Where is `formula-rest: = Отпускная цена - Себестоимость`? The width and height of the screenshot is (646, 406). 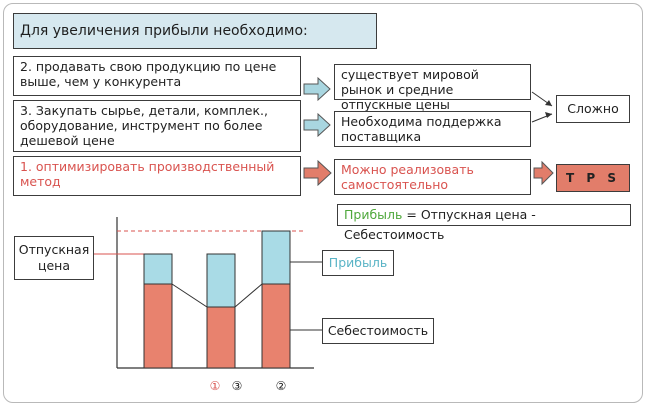
formula-rest: = Отпускная цена - Себестоимость is located at coordinates (440, 224).